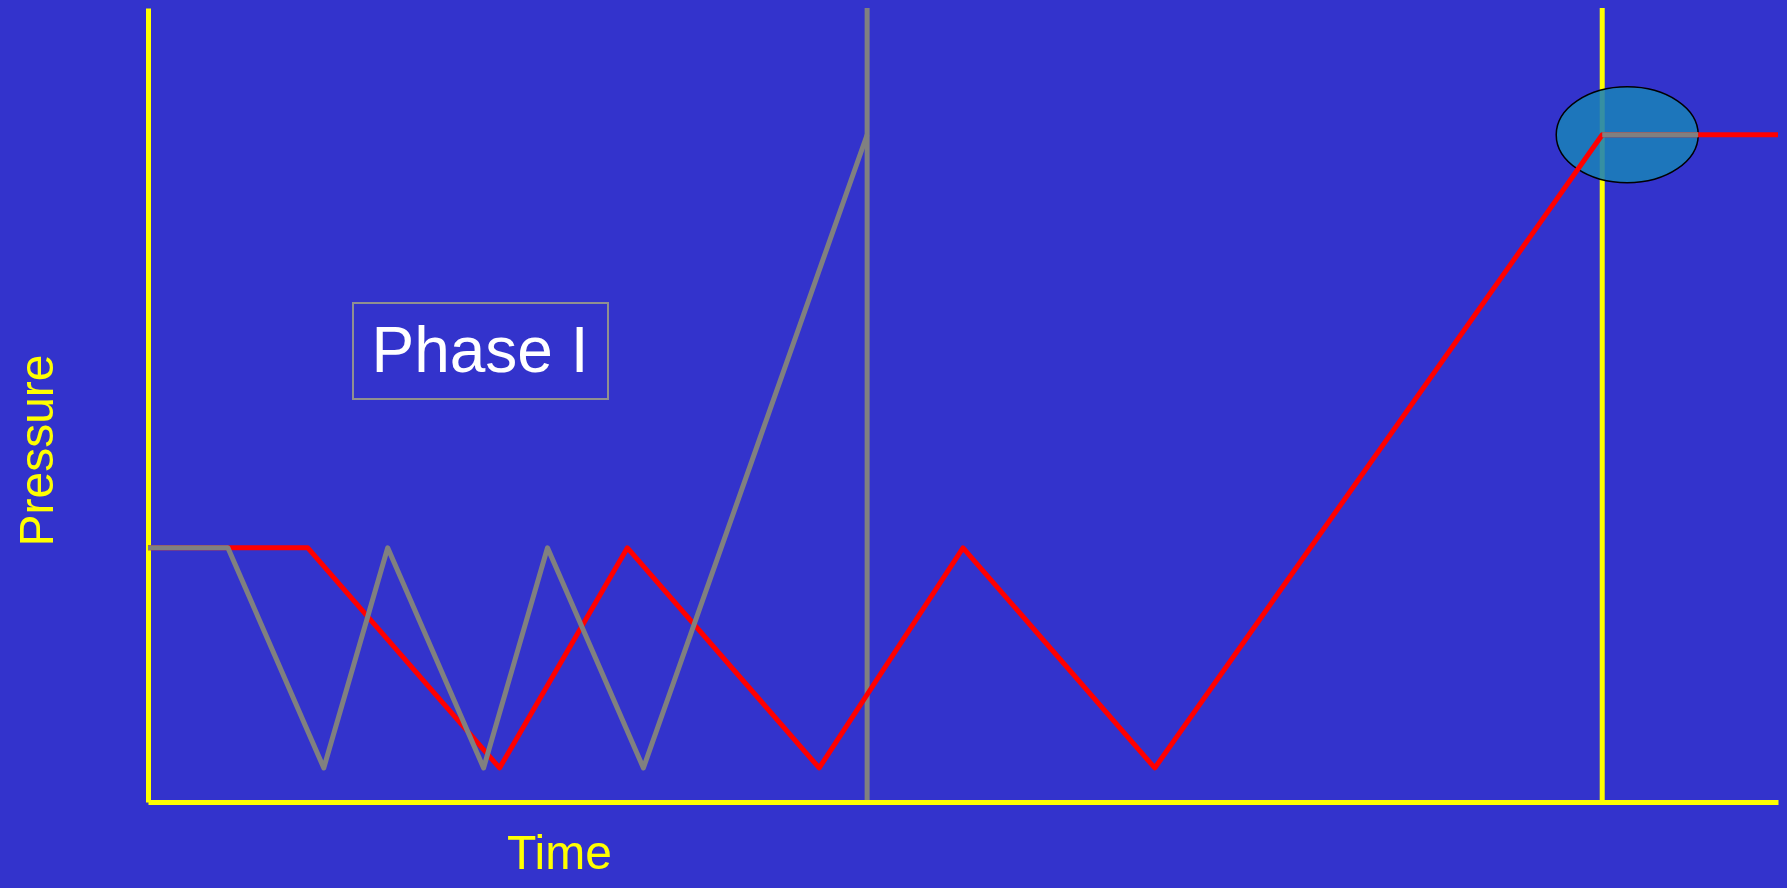  Describe the element at coordinates (559, 852) in the screenshot. I see `x-axis-title: Time` at that location.